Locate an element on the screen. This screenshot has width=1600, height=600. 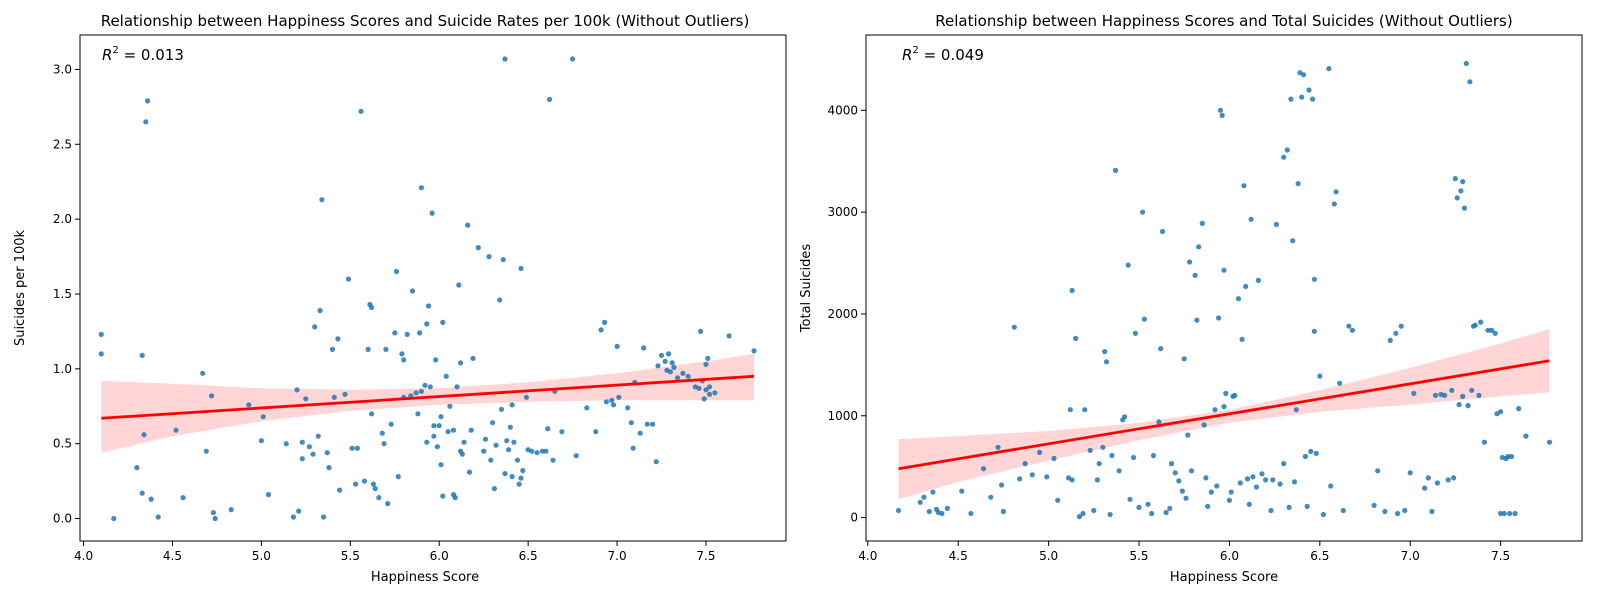
x-tick-label: 4.0 is located at coordinates (867, 556).